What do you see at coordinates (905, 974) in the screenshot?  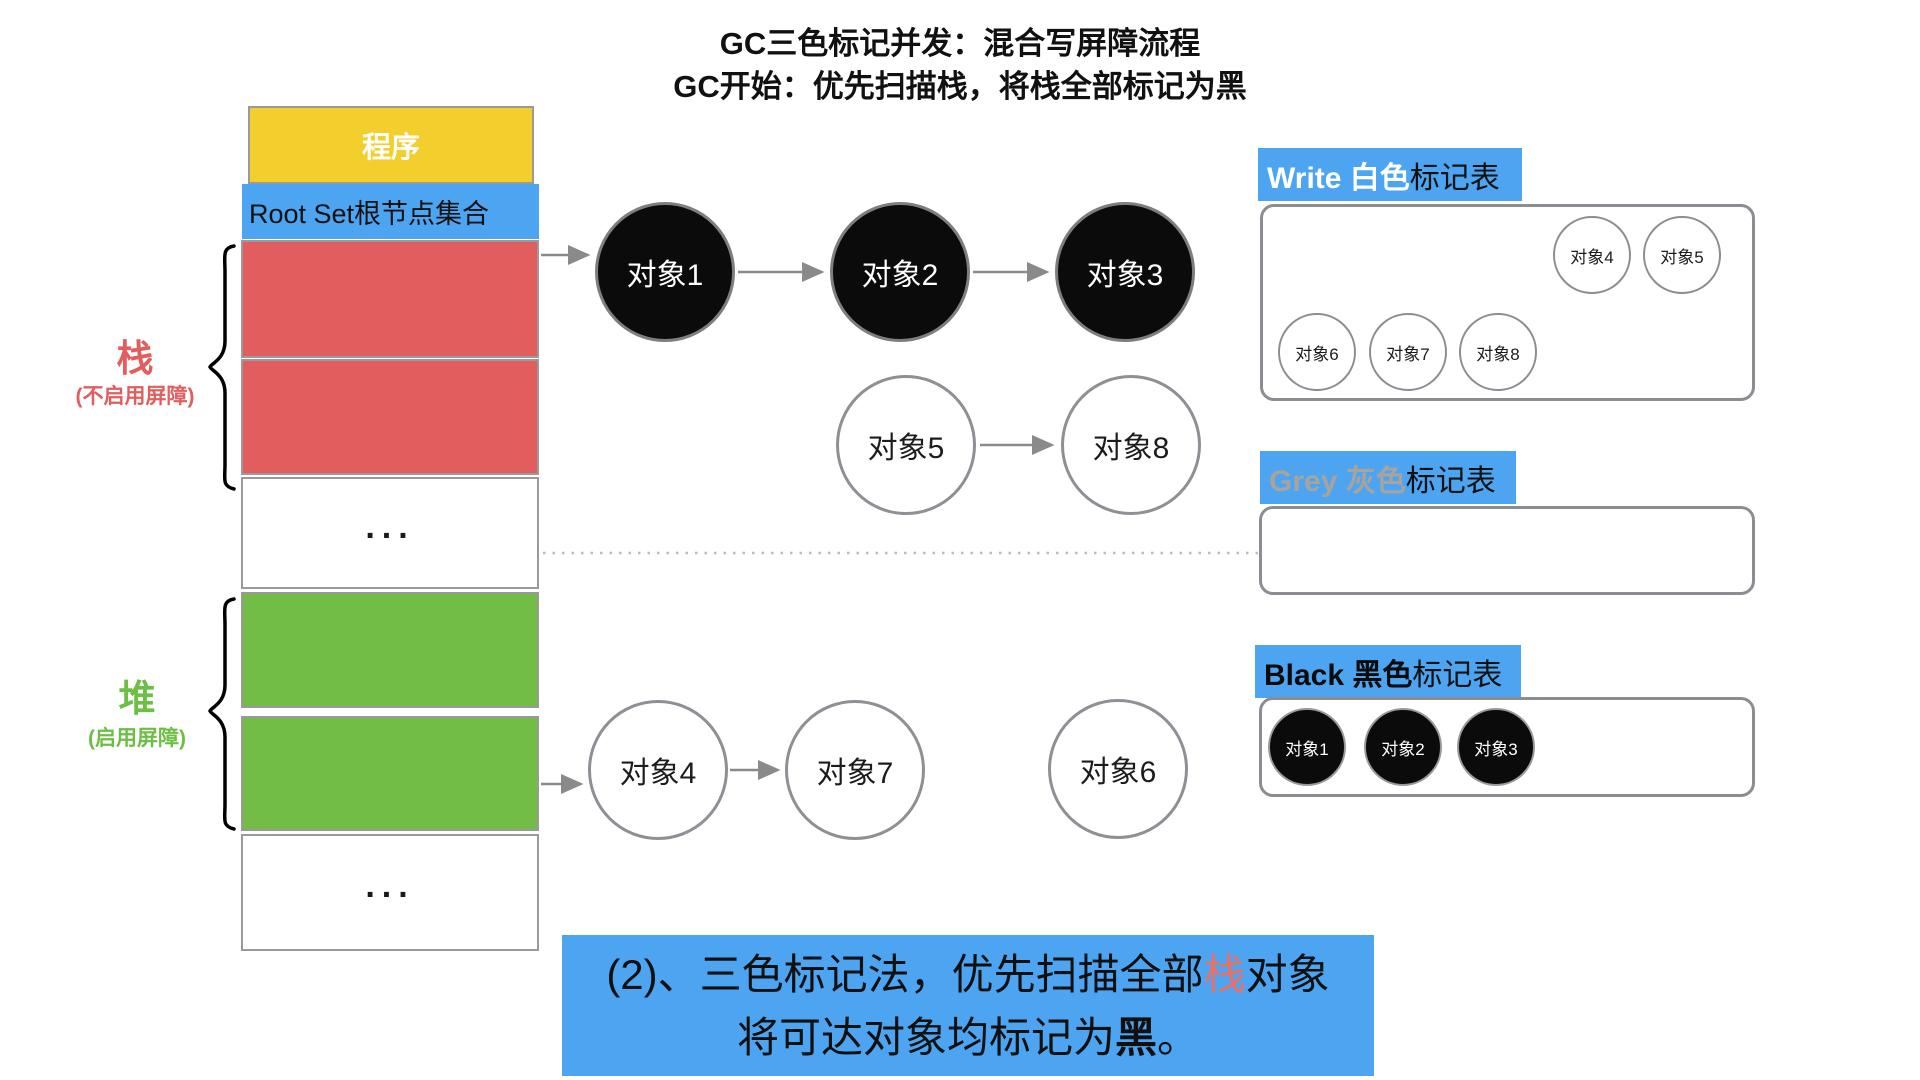 I see `caption-line1-prefix: (2)、三色标记法，优先扫描全部` at bounding box center [905, 974].